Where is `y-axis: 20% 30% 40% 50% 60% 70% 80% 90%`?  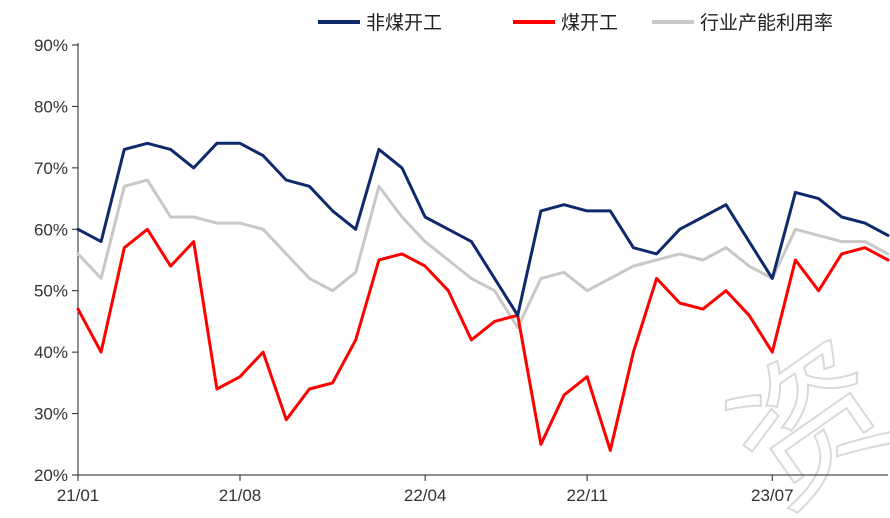
y-axis: 20% 30% 40% 50% 60% 70% 80% 90% is located at coordinates (56, 260).